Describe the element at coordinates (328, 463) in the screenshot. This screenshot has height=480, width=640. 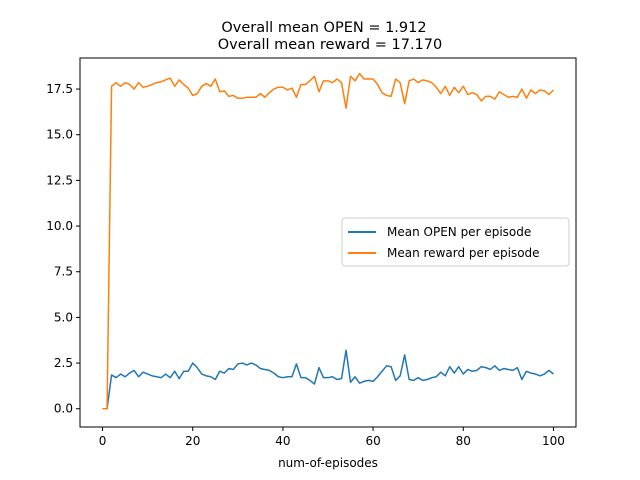
I see `x-axis-label: num-of-episodes` at that location.